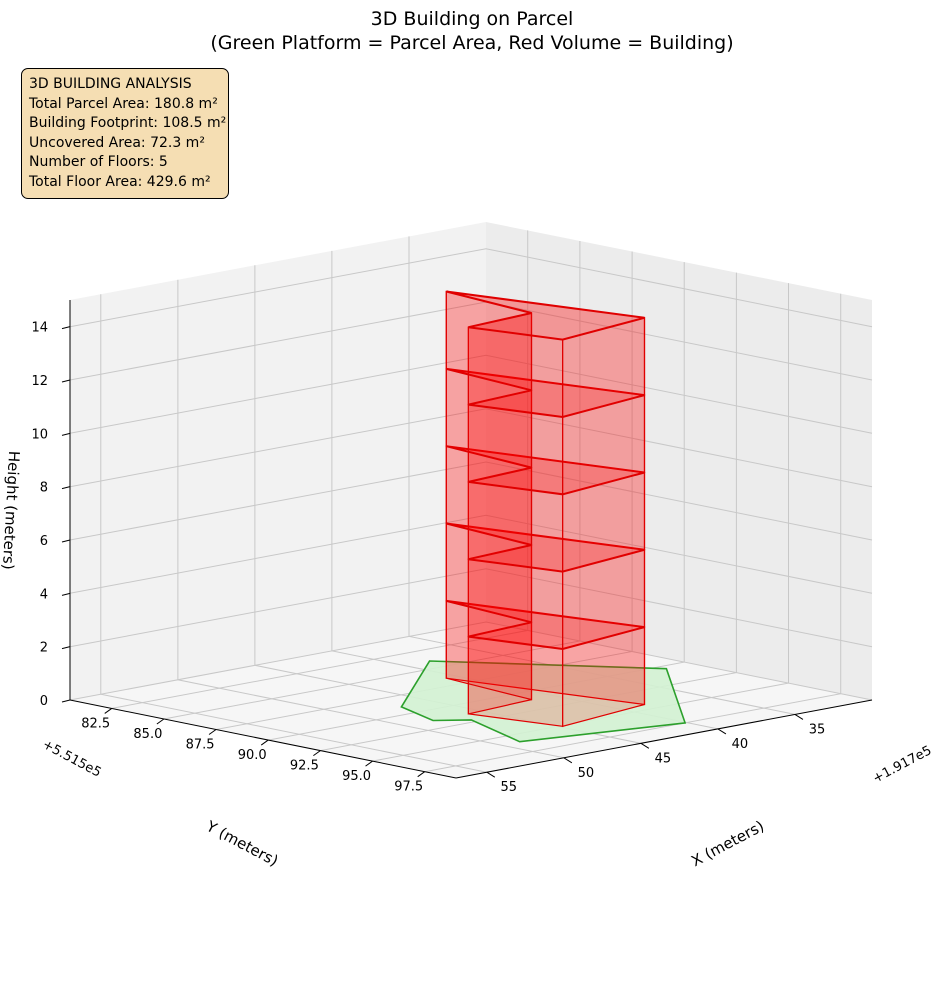 The height and width of the screenshot is (992, 944). Describe the element at coordinates (44, 488) in the screenshot. I see `z-tick-label: 8` at that location.